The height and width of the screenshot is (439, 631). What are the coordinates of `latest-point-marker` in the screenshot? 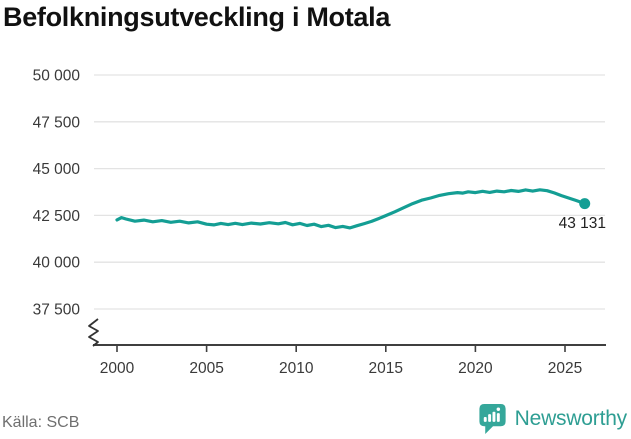 It's located at (585, 204).